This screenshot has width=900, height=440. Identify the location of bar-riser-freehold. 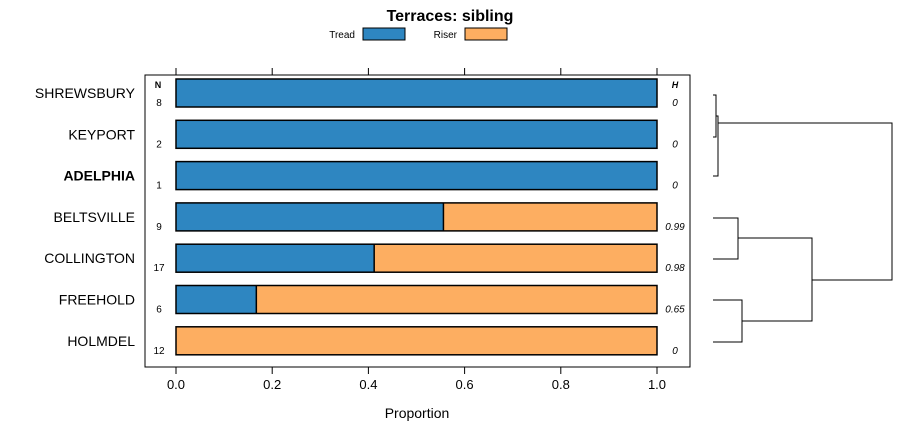
(456, 299).